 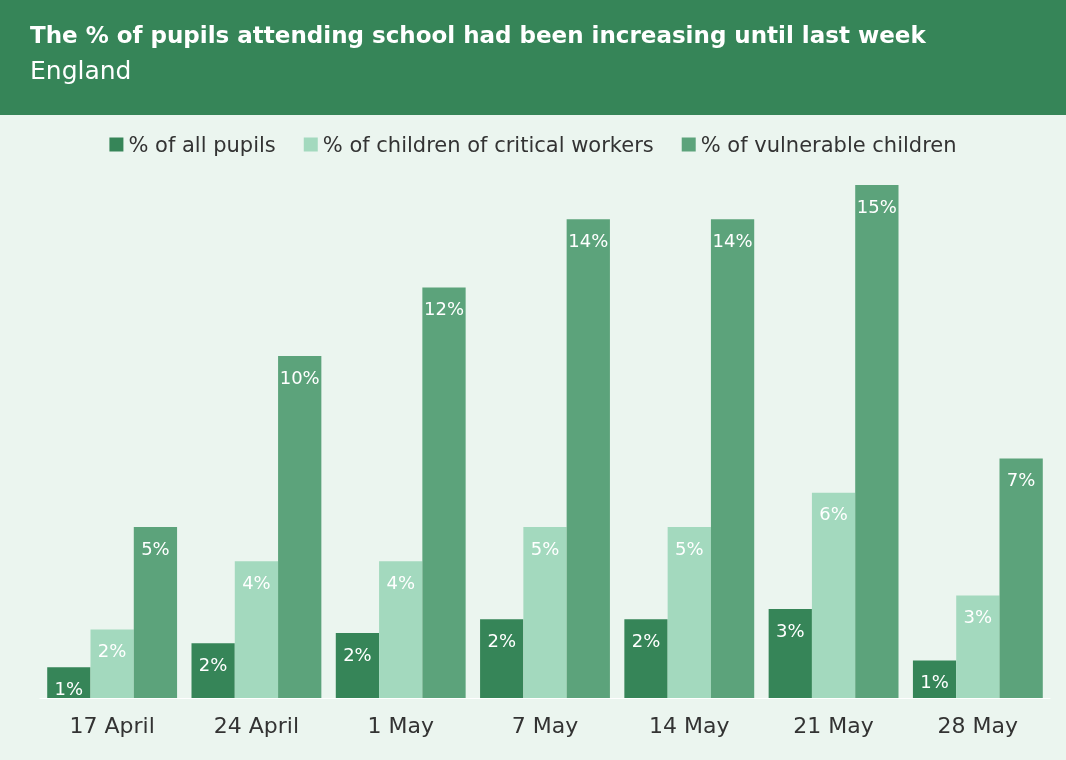 I want to click on x-tick-label: 24 April, so click(x=256, y=725).